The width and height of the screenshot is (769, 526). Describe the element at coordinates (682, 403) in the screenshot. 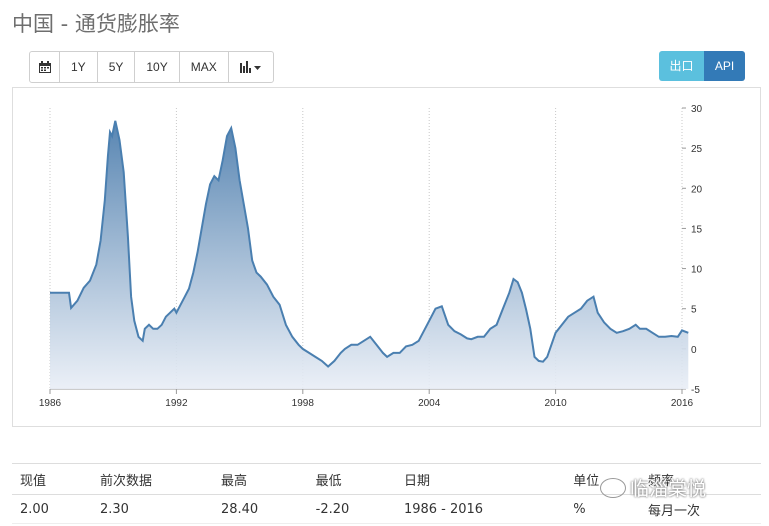

I see `x-tick-label: 2016` at that location.